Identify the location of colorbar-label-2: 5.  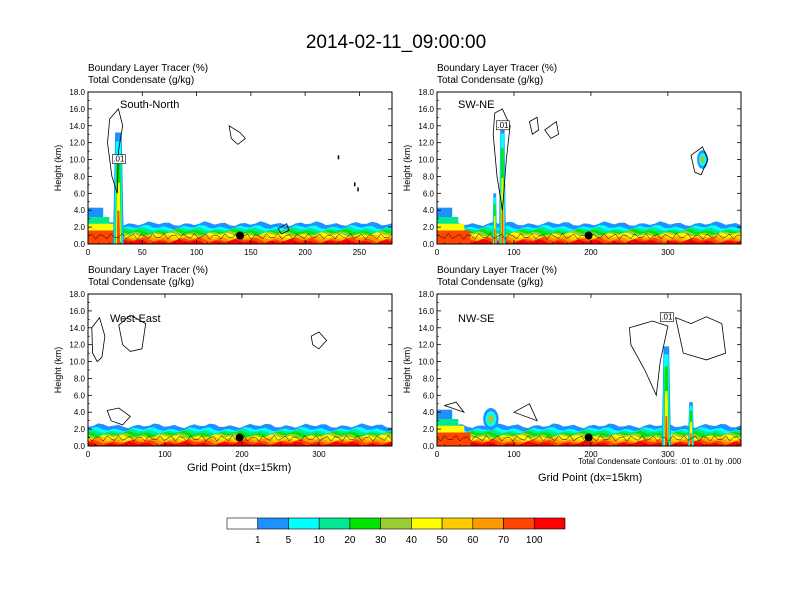
(289, 540).